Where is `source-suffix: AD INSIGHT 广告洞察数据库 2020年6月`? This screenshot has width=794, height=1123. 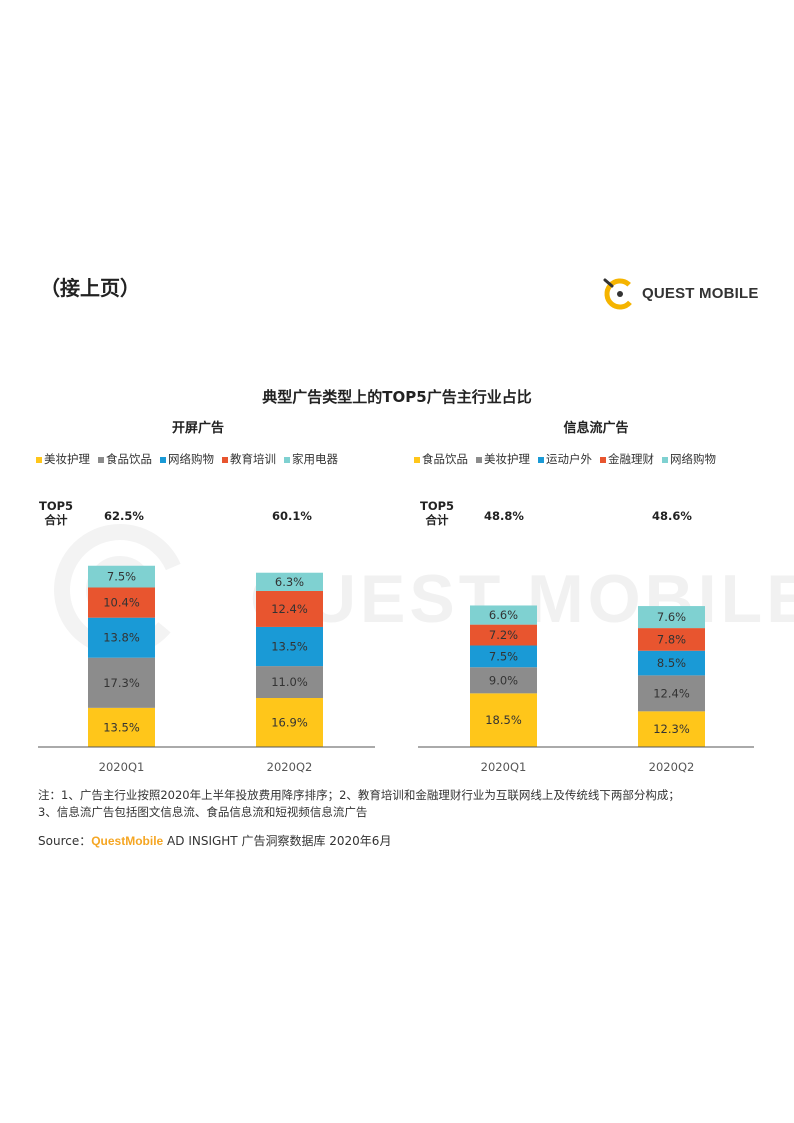 source-suffix: AD INSIGHT 广告洞察数据库 2020年6月 is located at coordinates (277, 841).